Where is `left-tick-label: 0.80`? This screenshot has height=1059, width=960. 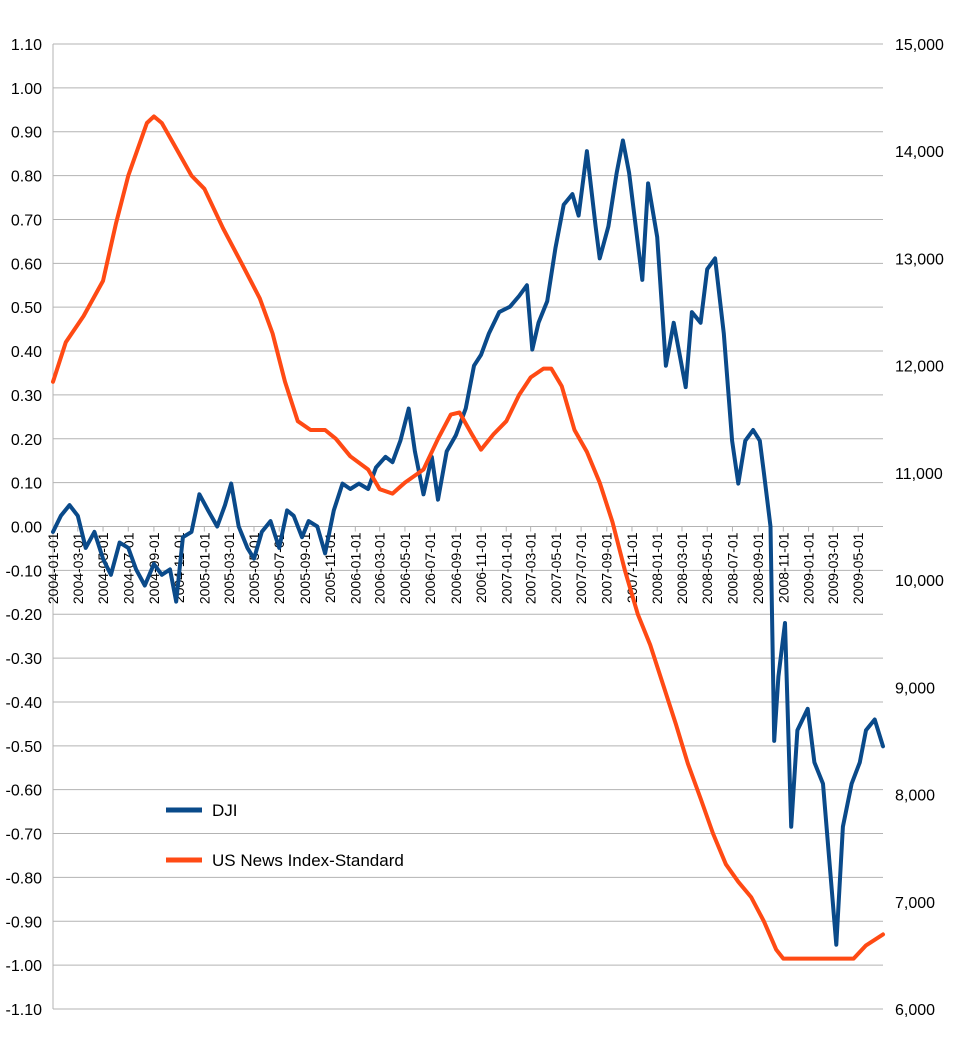 left-tick-label: 0.80 is located at coordinates (26, 177).